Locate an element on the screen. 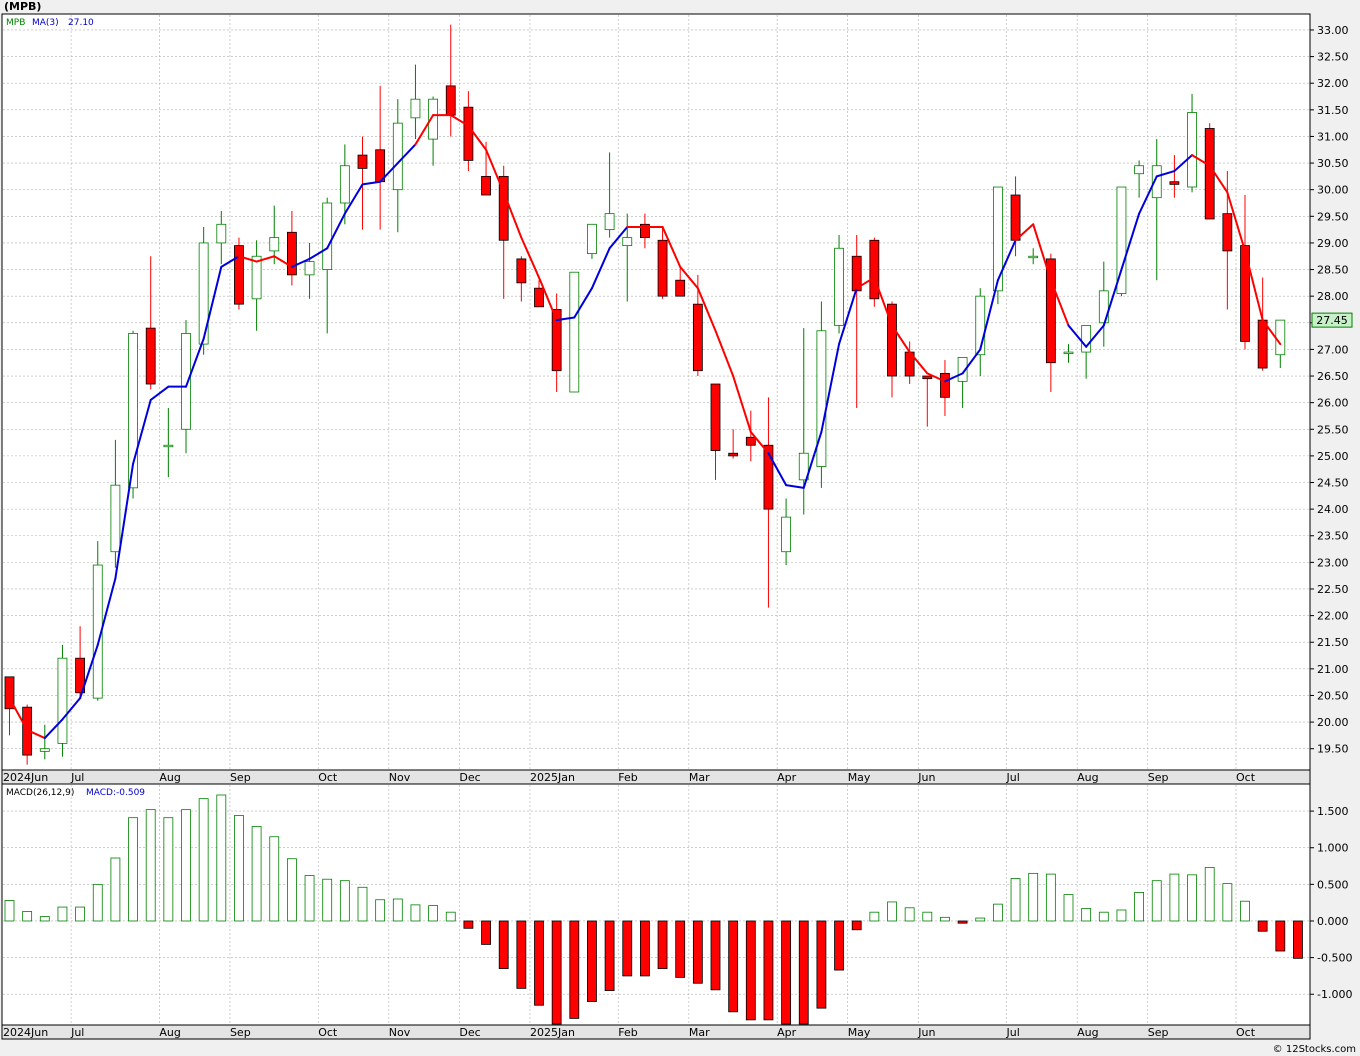 This screenshot has width=1360, height=1056. macd-x-label: Jul is located at coordinates (77, 1032).